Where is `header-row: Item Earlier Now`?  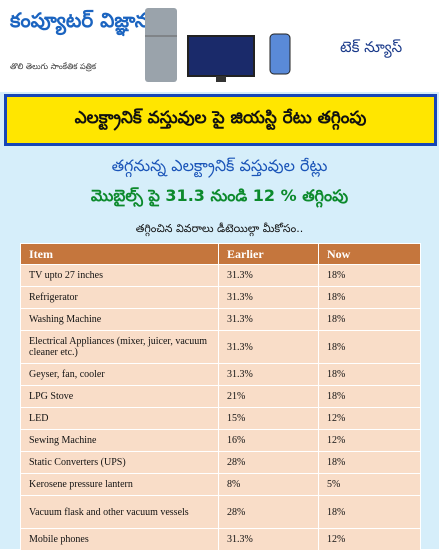 header-row: Item Earlier Now is located at coordinates (220, 254).